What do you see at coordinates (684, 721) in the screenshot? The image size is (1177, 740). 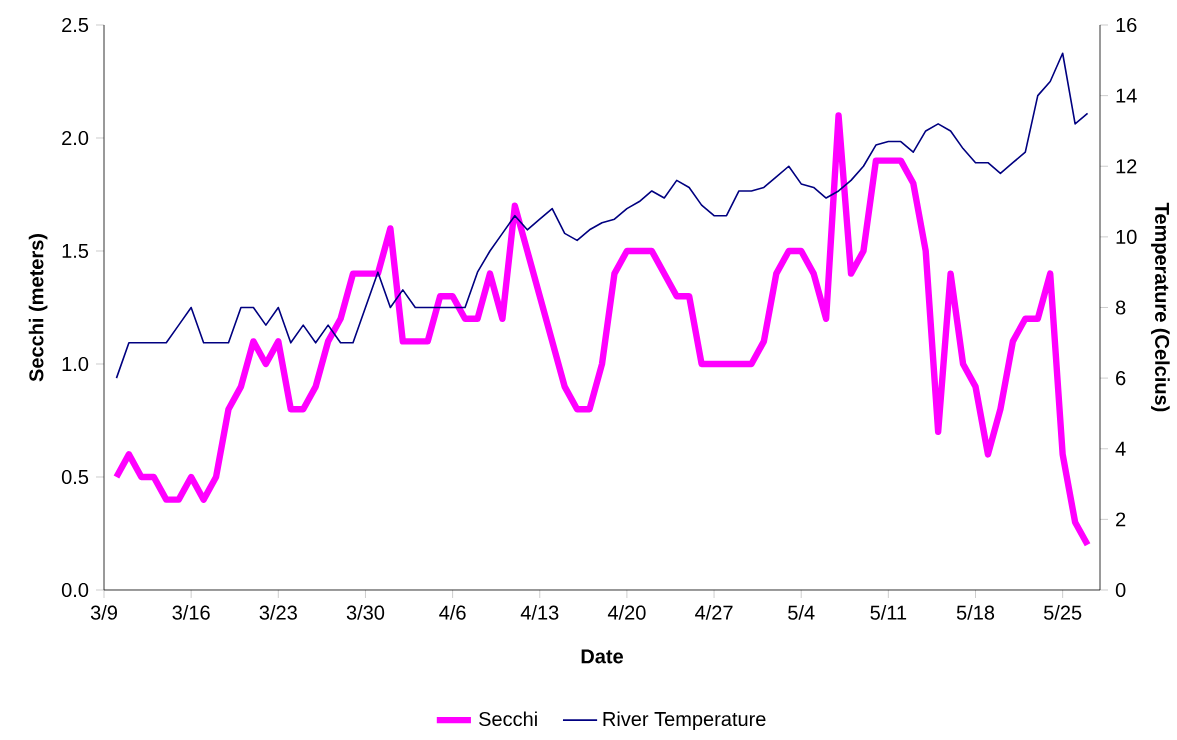 I see `legend-label: River Temperature` at bounding box center [684, 721].